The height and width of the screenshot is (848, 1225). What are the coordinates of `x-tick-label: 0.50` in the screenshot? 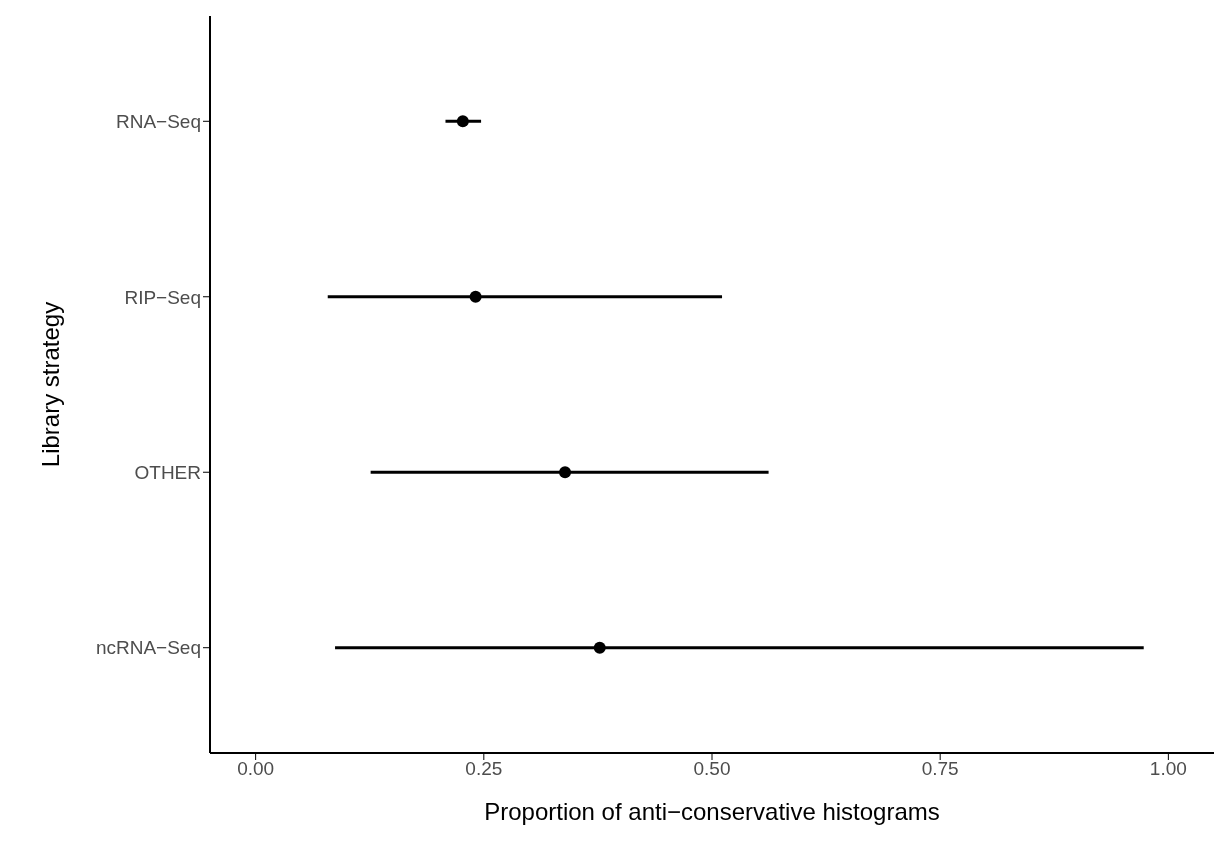 It's located at (712, 769).